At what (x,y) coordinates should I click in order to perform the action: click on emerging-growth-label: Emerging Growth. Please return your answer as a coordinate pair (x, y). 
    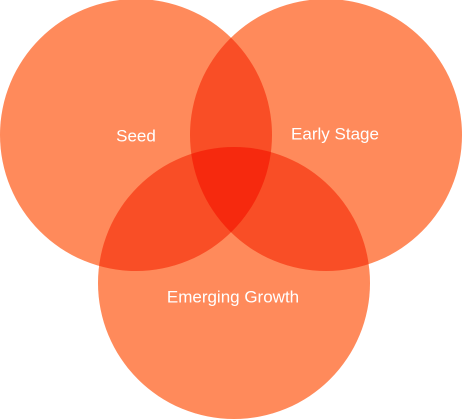
    Looking at the image, I should click on (233, 296).